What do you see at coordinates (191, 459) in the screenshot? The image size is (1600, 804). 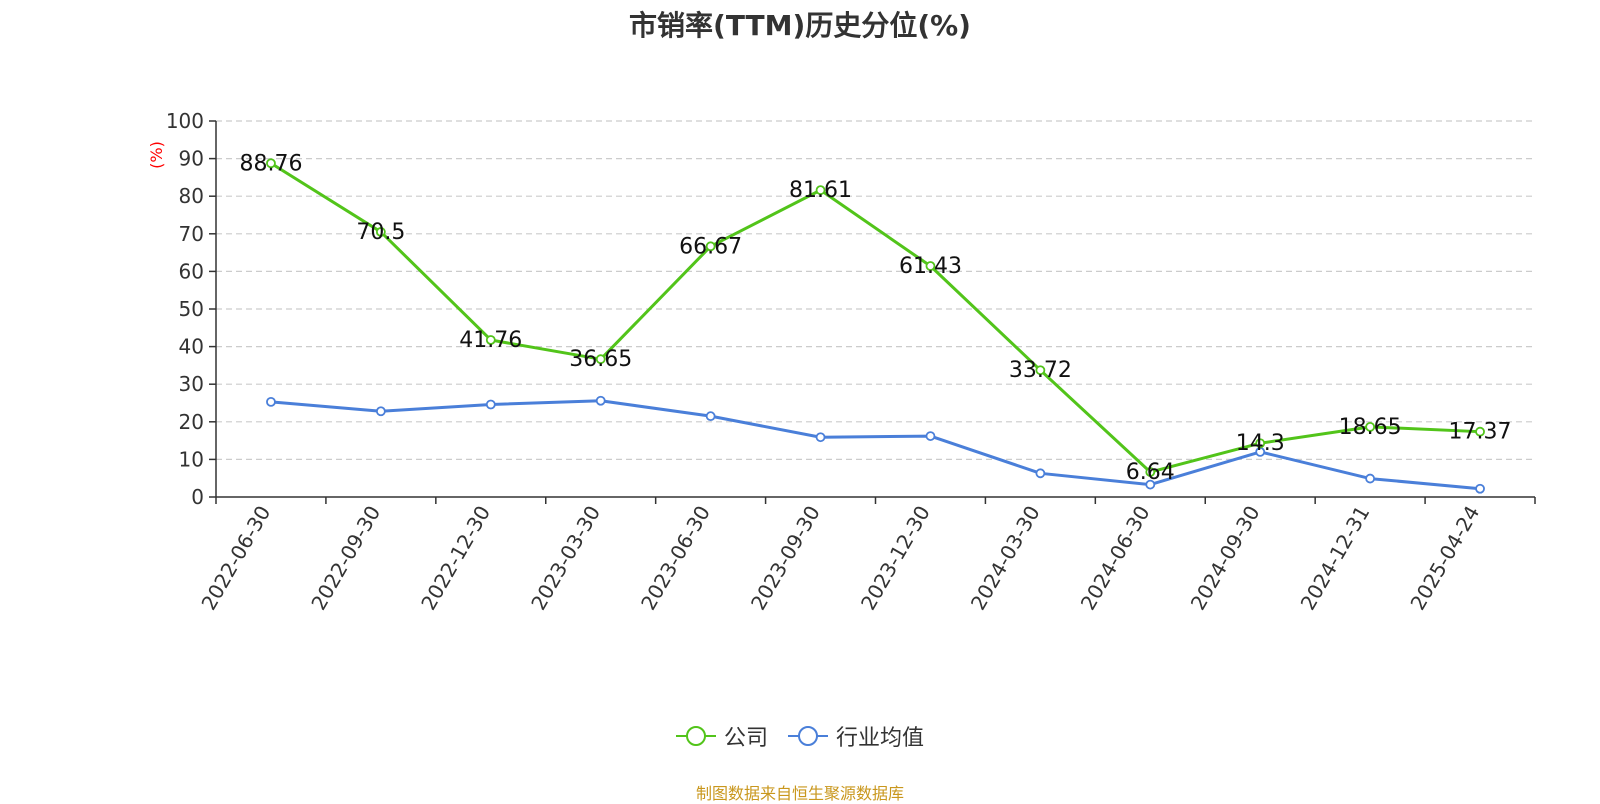 I see `y-tick-label: 10` at bounding box center [191, 459].